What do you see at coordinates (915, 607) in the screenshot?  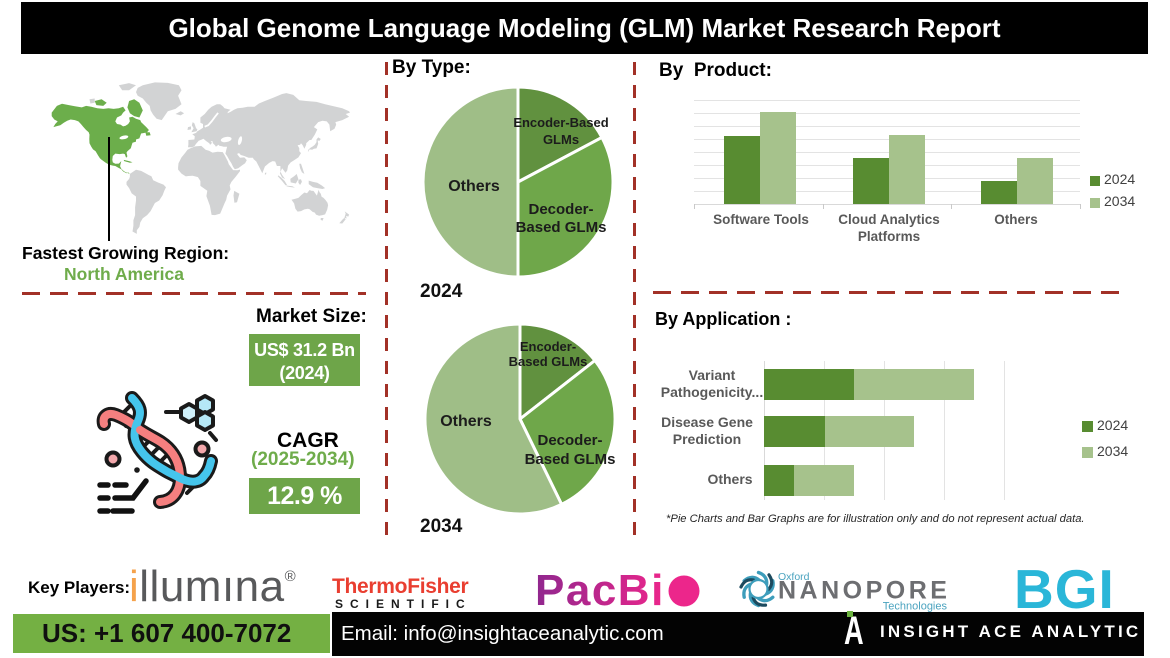 I see `svg-text: Technologies` at bounding box center [915, 607].